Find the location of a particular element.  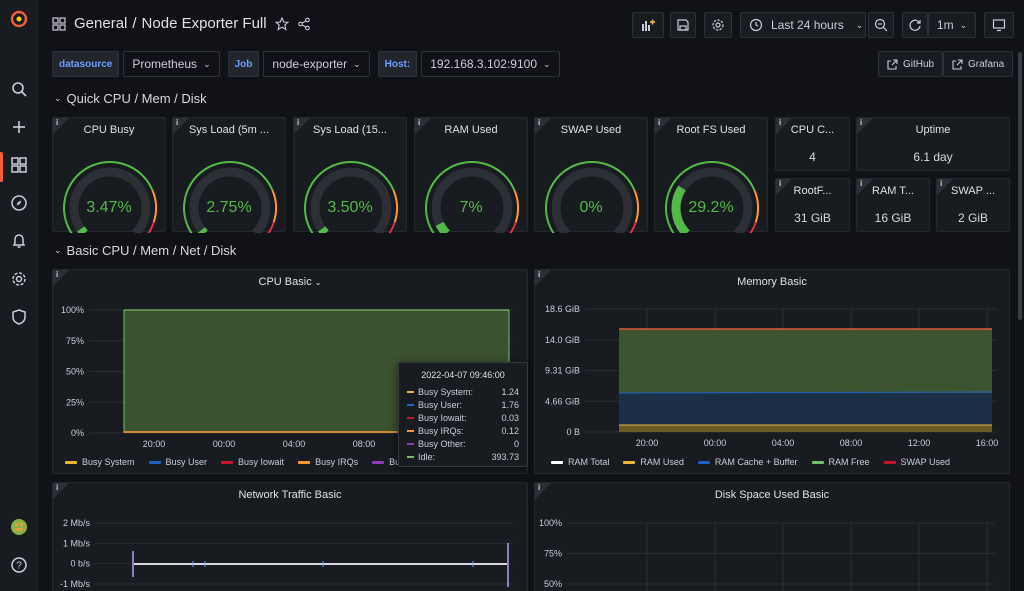

legend-item: SWAP Used is located at coordinates (916, 462).